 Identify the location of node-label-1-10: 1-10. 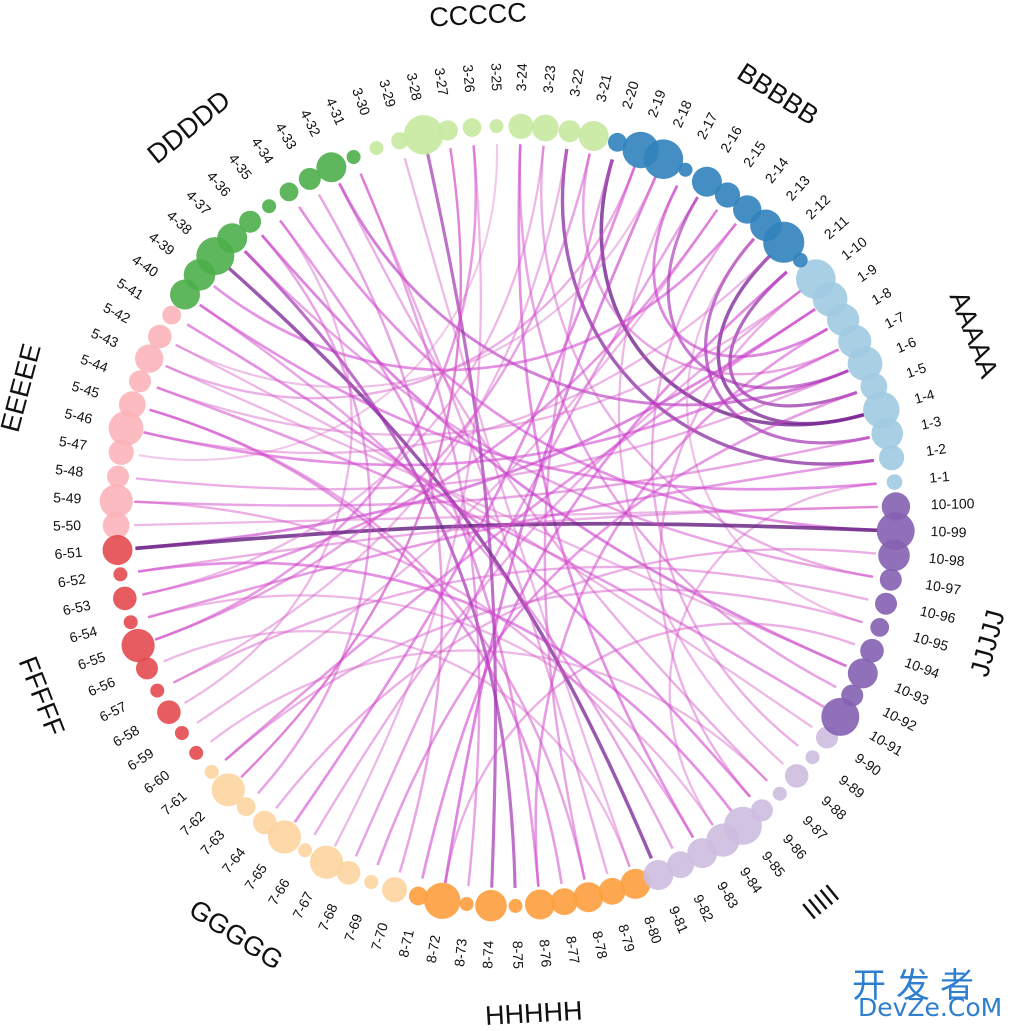
(854, 248).